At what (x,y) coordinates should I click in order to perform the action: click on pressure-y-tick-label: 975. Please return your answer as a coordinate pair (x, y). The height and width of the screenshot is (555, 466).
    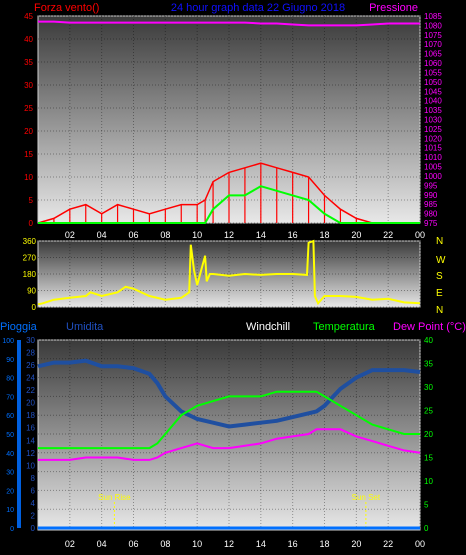
    Looking at the image, I should click on (431, 223).